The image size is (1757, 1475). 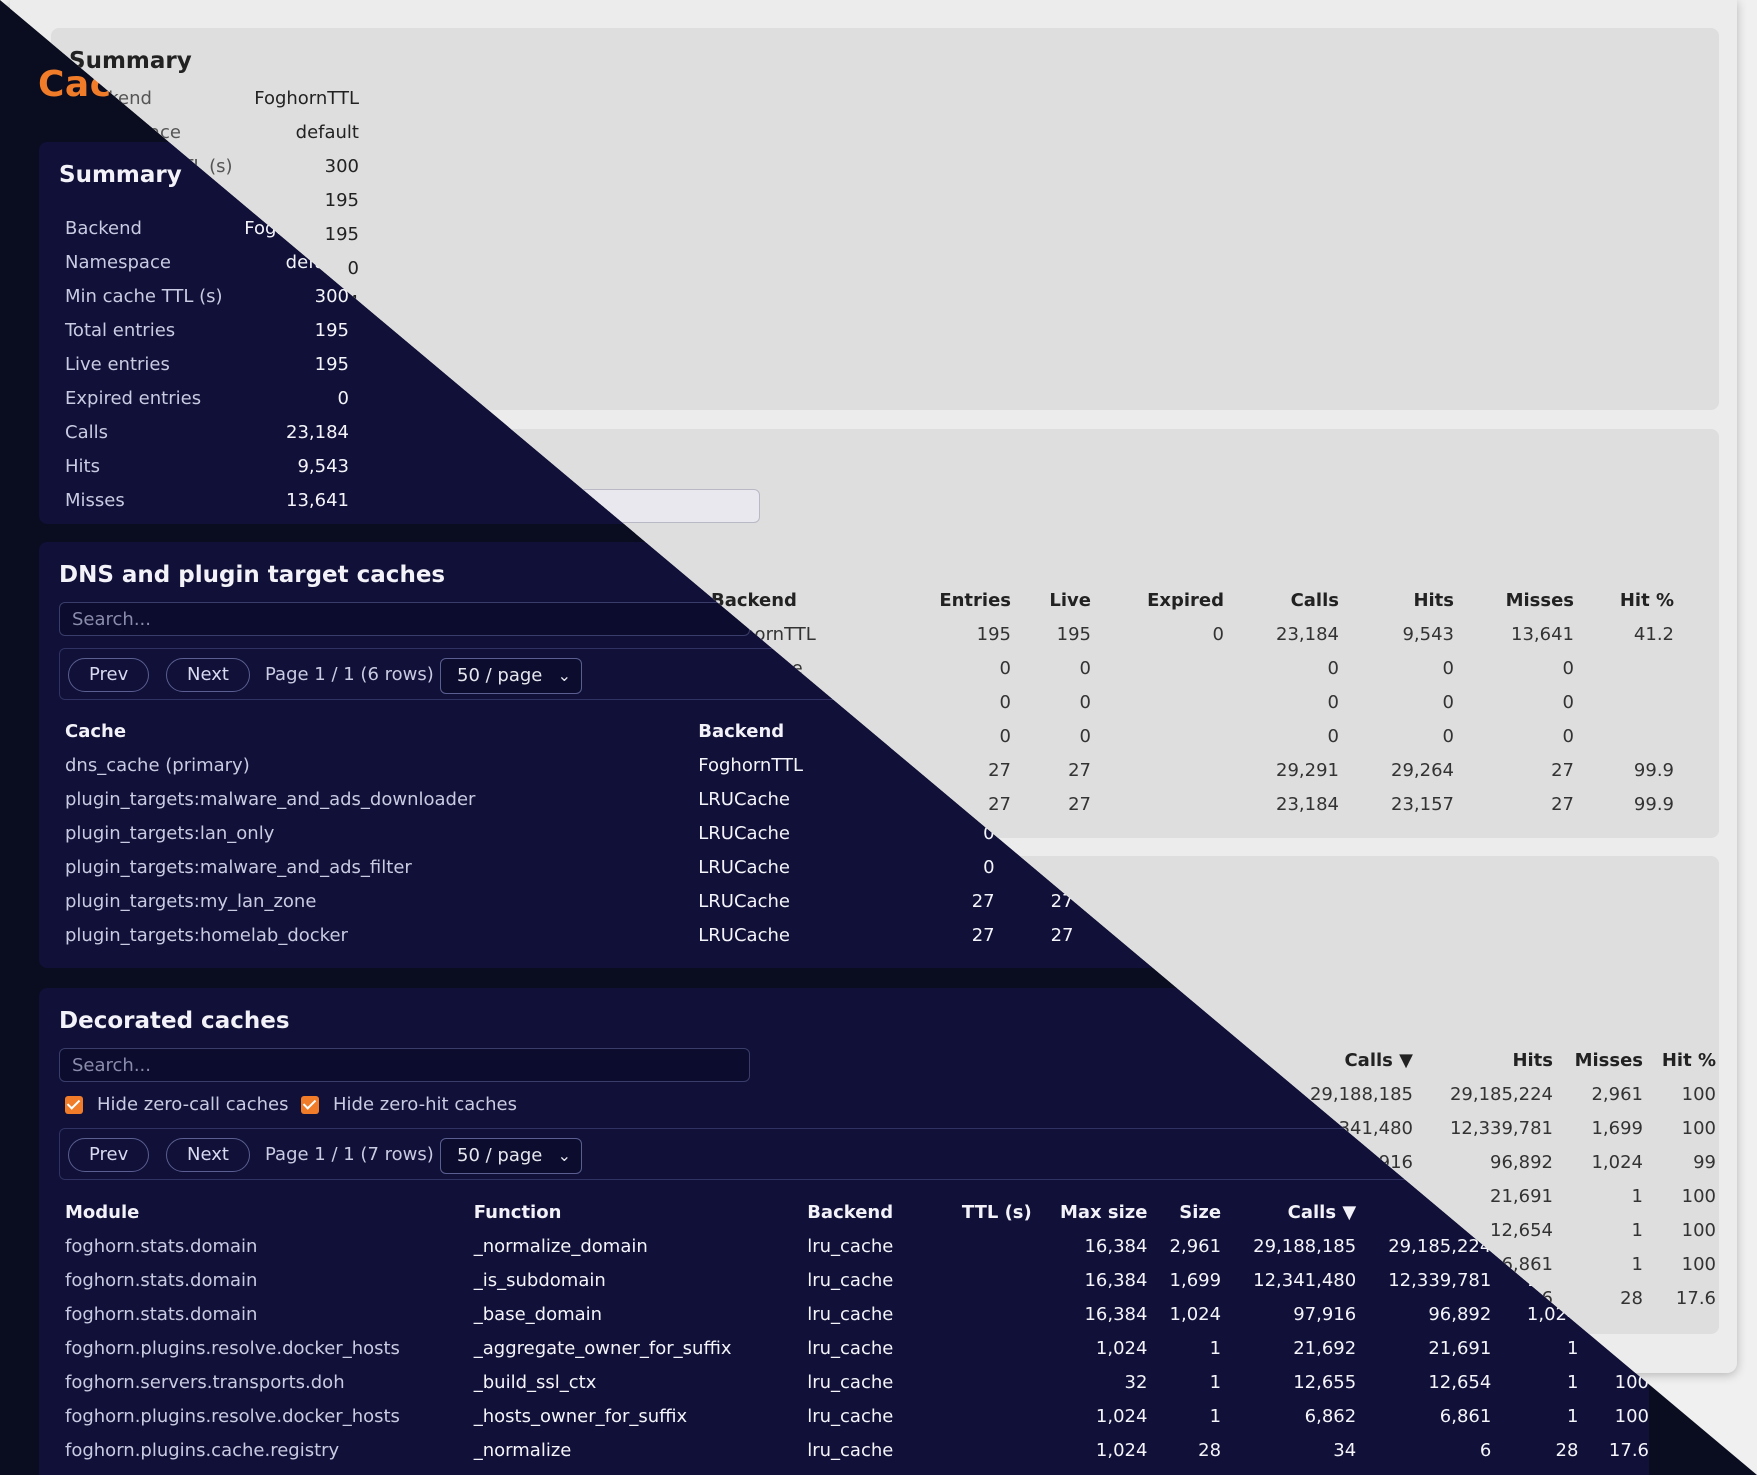 What do you see at coordinates (751, 765) in the screenshot?
I see `dns-cell: FoghornTTL` at bounding box center [751, 765].